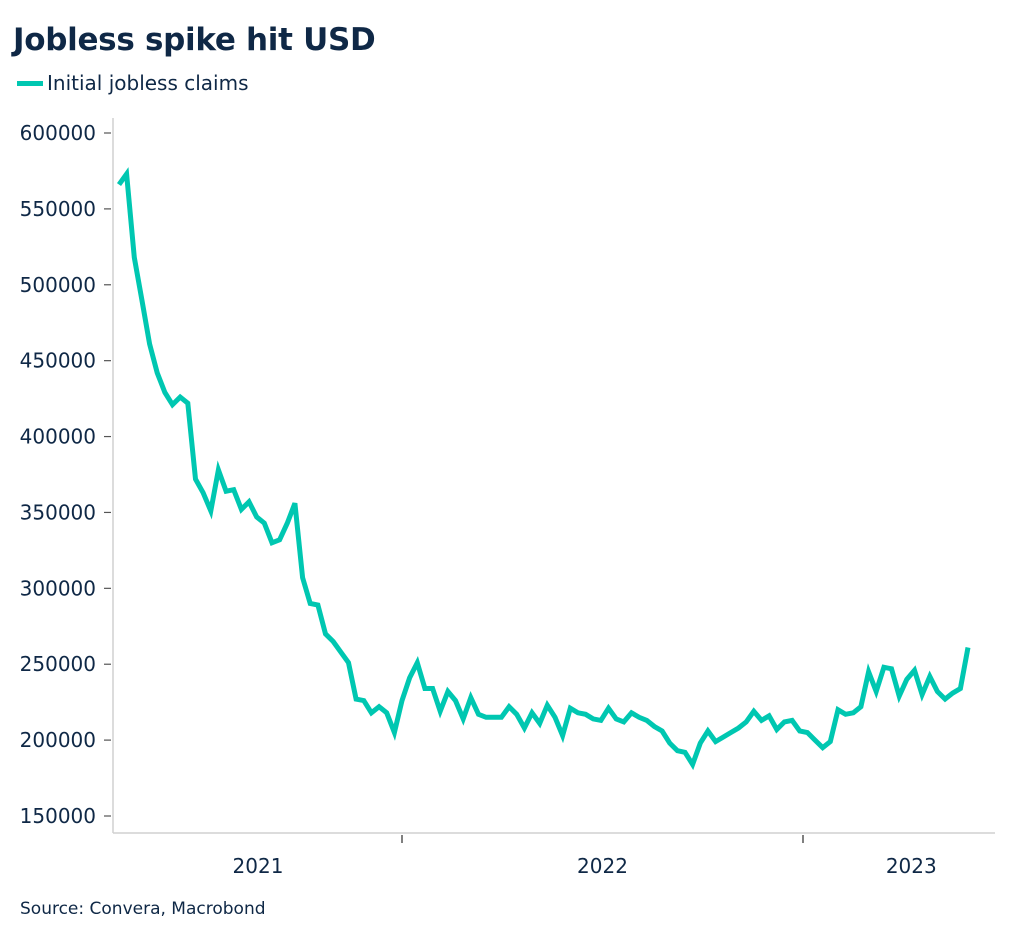  What do you see at coordinates (30, 83) in the screenshot?
I see `legend-swatch-initial-jobless-claims` at bounding box center [30, 83].